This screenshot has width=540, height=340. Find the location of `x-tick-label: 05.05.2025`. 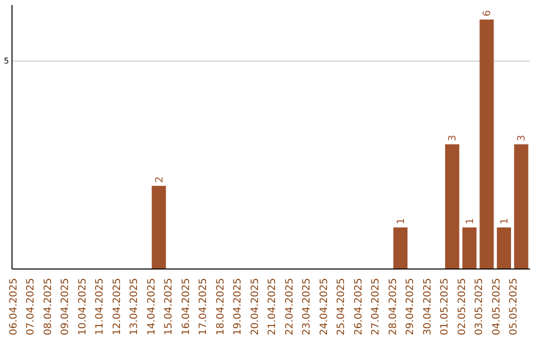

x-tick-label: 05.05.2025 is located at coordinates (514, 307).